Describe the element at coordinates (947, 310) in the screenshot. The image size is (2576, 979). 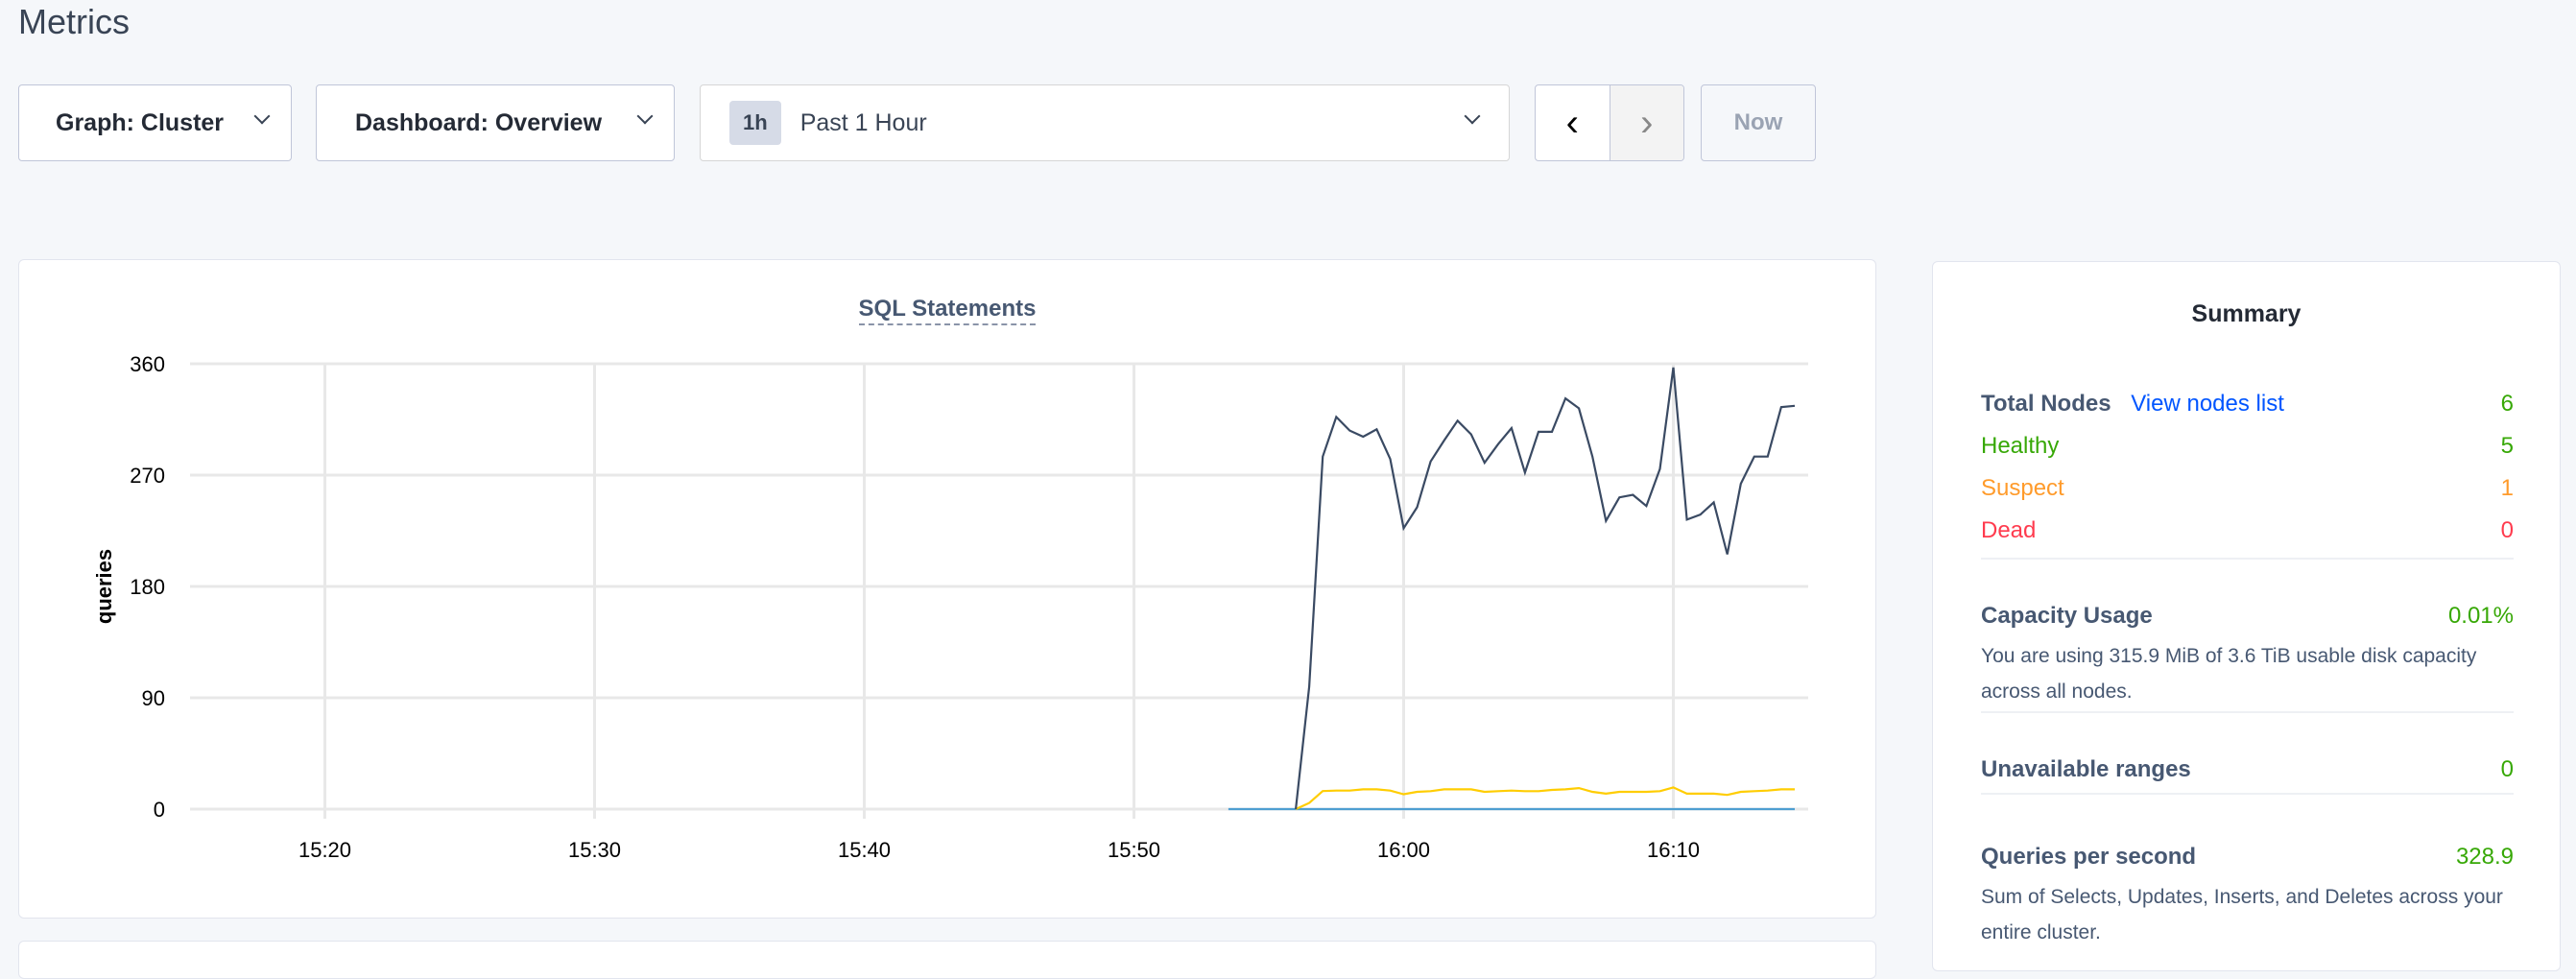
I see `chart-title: SQL Statements` at that location.